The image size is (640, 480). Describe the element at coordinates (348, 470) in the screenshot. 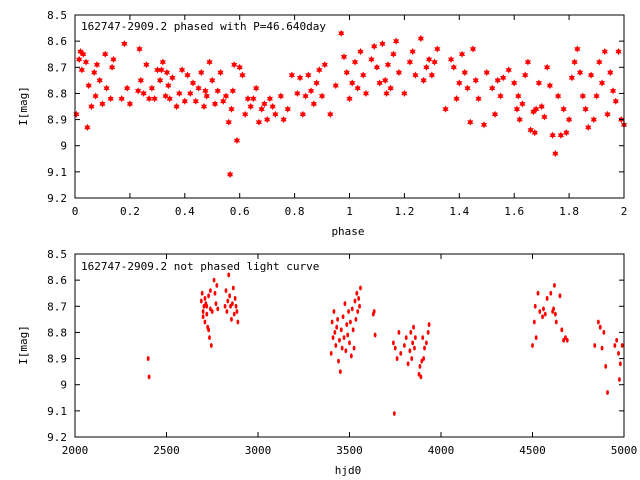

I see `unphased-plot-xlabel: hjd0` at that location.